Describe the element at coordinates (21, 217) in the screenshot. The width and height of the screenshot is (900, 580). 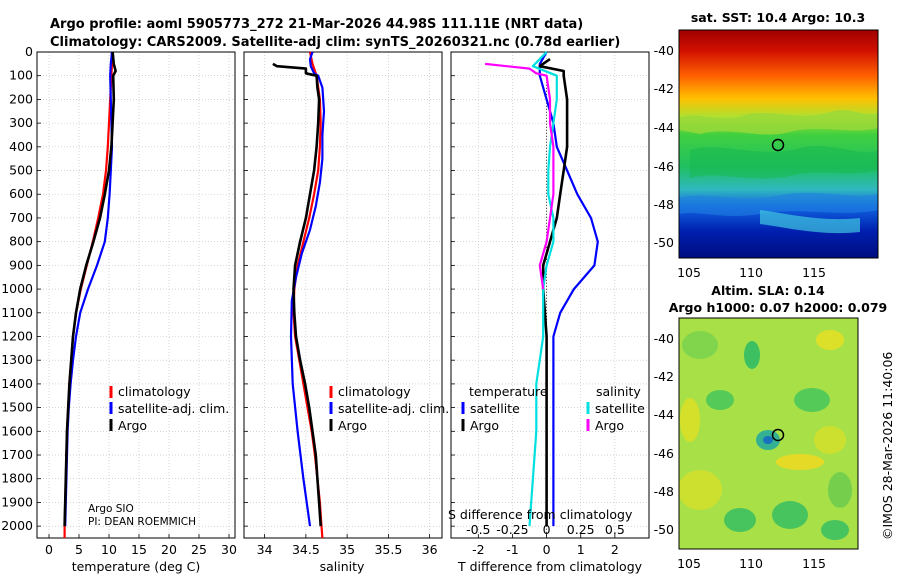
I see `depth-tick-label: 700` at that location.